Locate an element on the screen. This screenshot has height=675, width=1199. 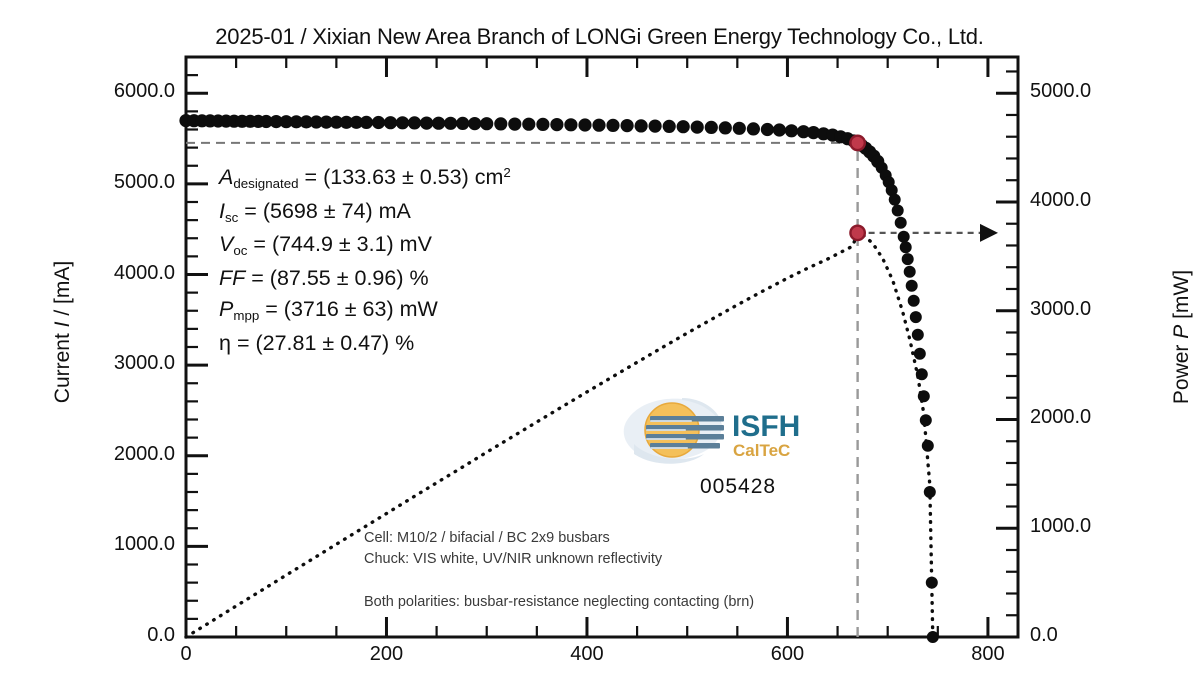
y-right-tick-1000: 1000.0 is located at coordinates (1061, 526).